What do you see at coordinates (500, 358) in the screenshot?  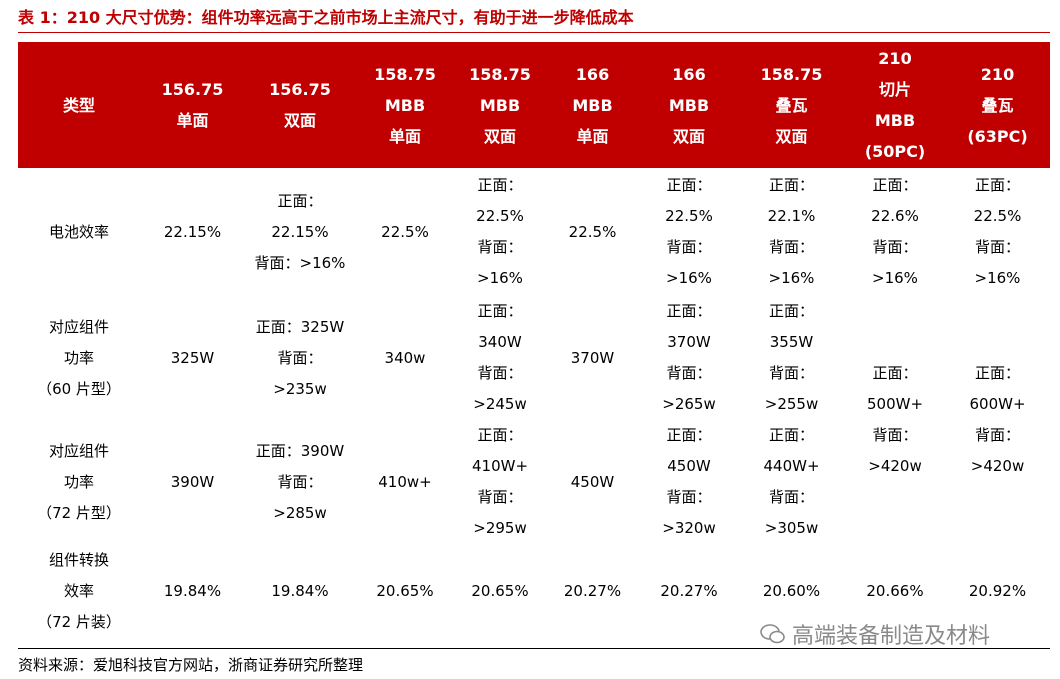 I see `table-cell: 正面： 340W 背面： >245w` at bounding box center [500, 358].